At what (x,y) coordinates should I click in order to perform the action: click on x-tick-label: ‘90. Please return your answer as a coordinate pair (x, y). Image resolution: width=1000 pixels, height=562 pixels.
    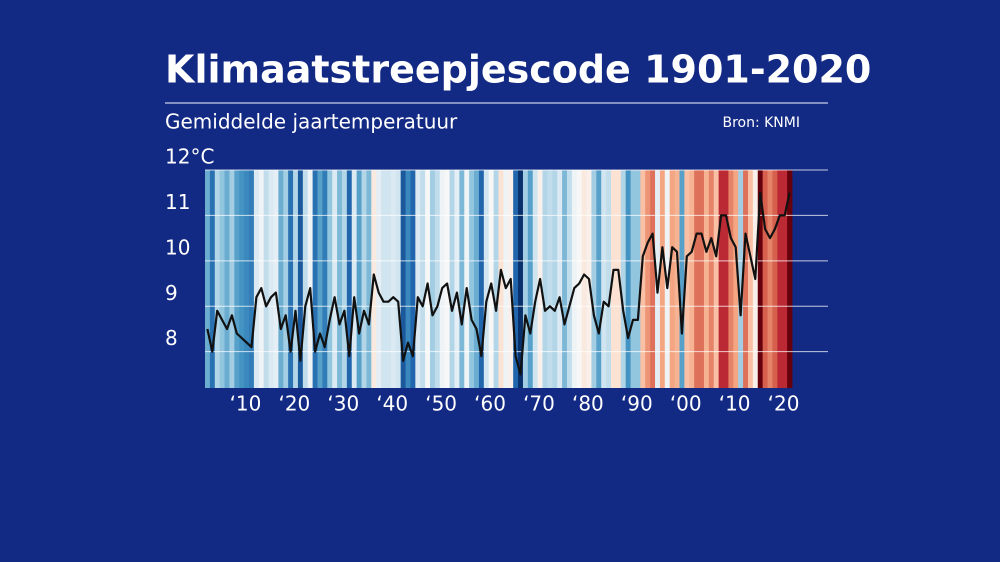
    Looking at the image, I should click on (637, 404).